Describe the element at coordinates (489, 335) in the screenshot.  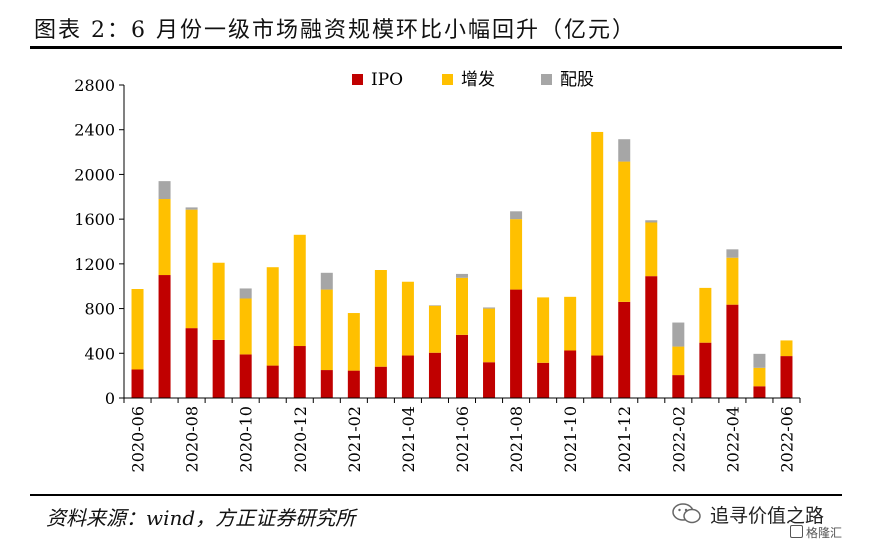
I see `bar-segment-增发-2021-07` at that location.